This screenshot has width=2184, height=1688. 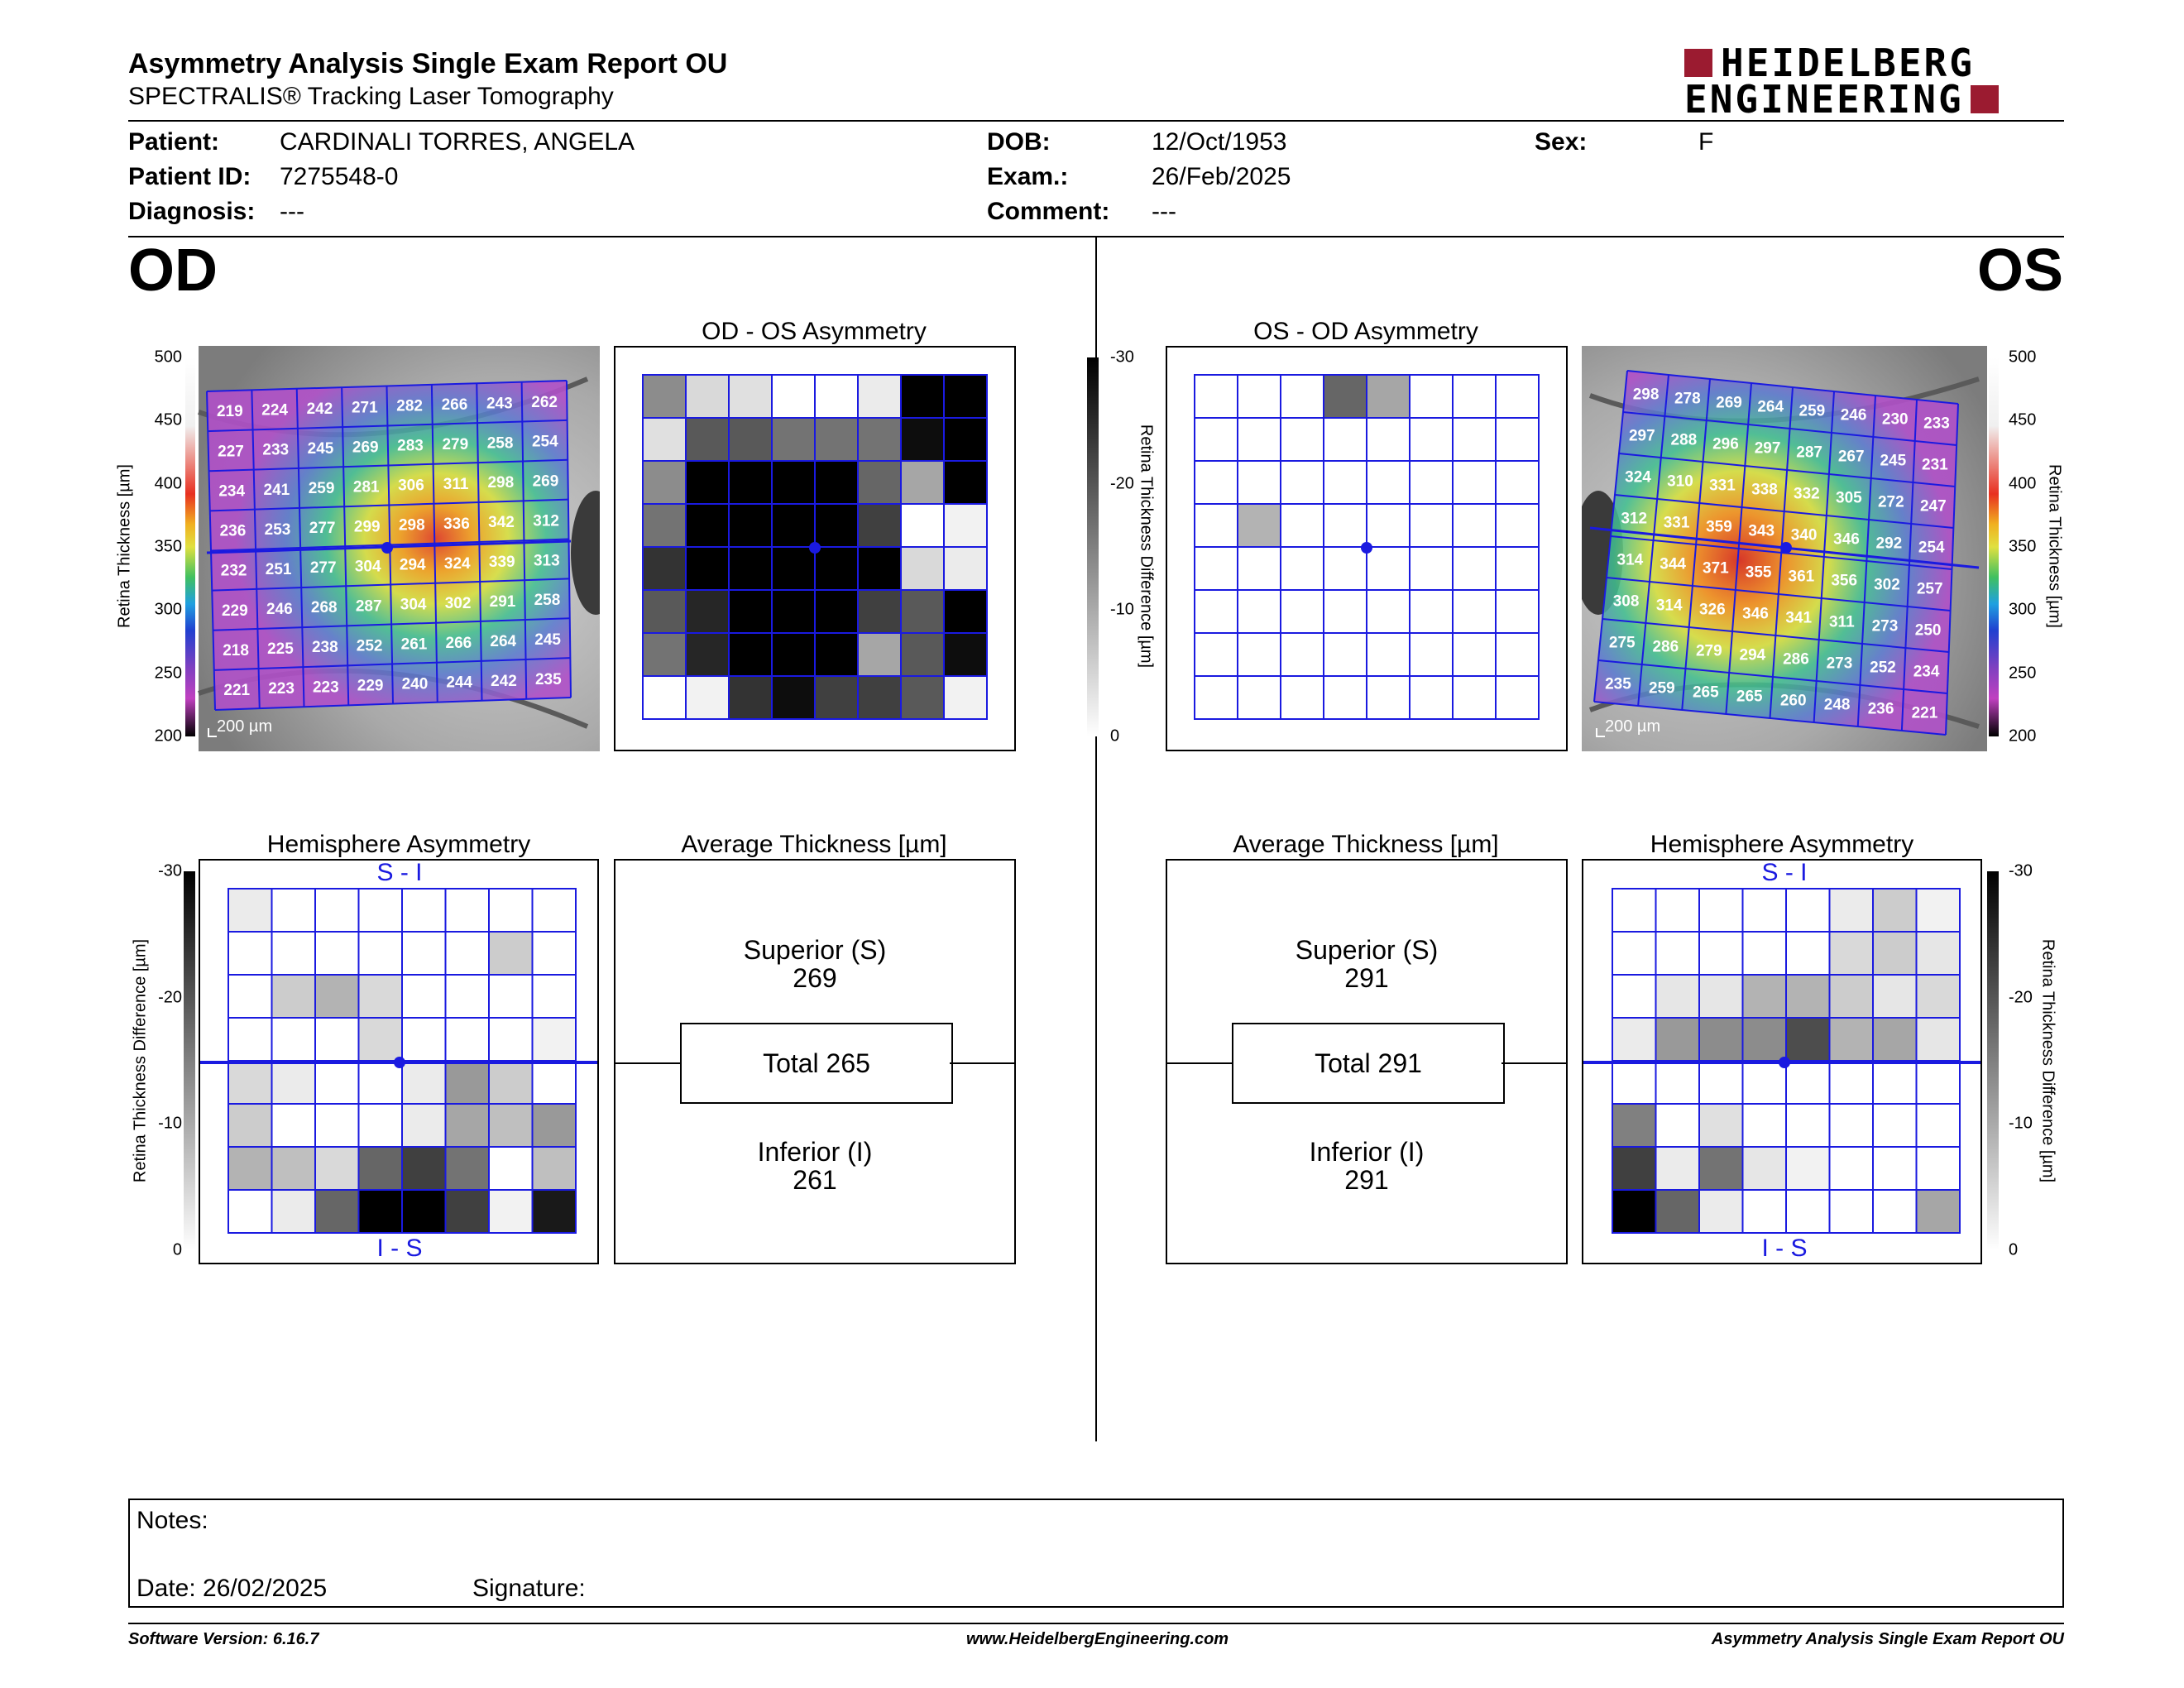 I want to click on od-thickness-value: 339, so click(x=502, y=562).